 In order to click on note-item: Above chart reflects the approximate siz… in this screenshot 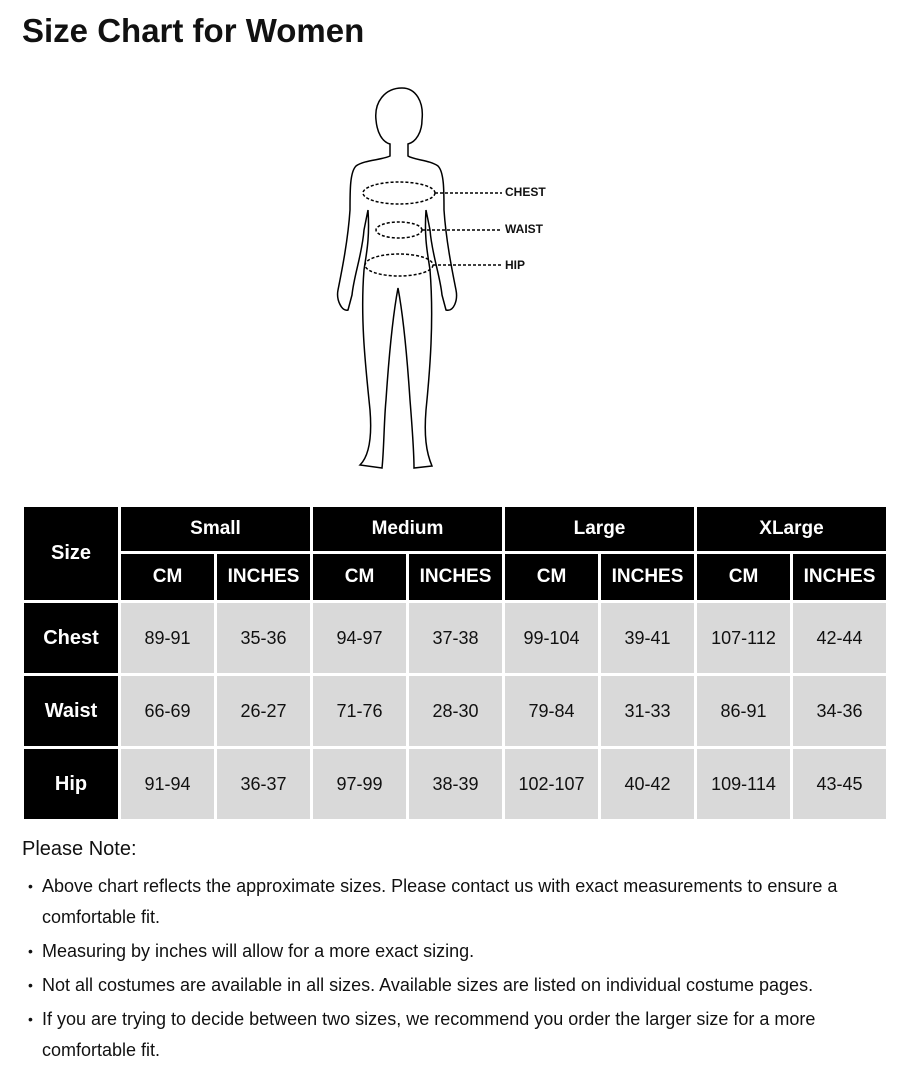, I will do `click(457, 902)`.